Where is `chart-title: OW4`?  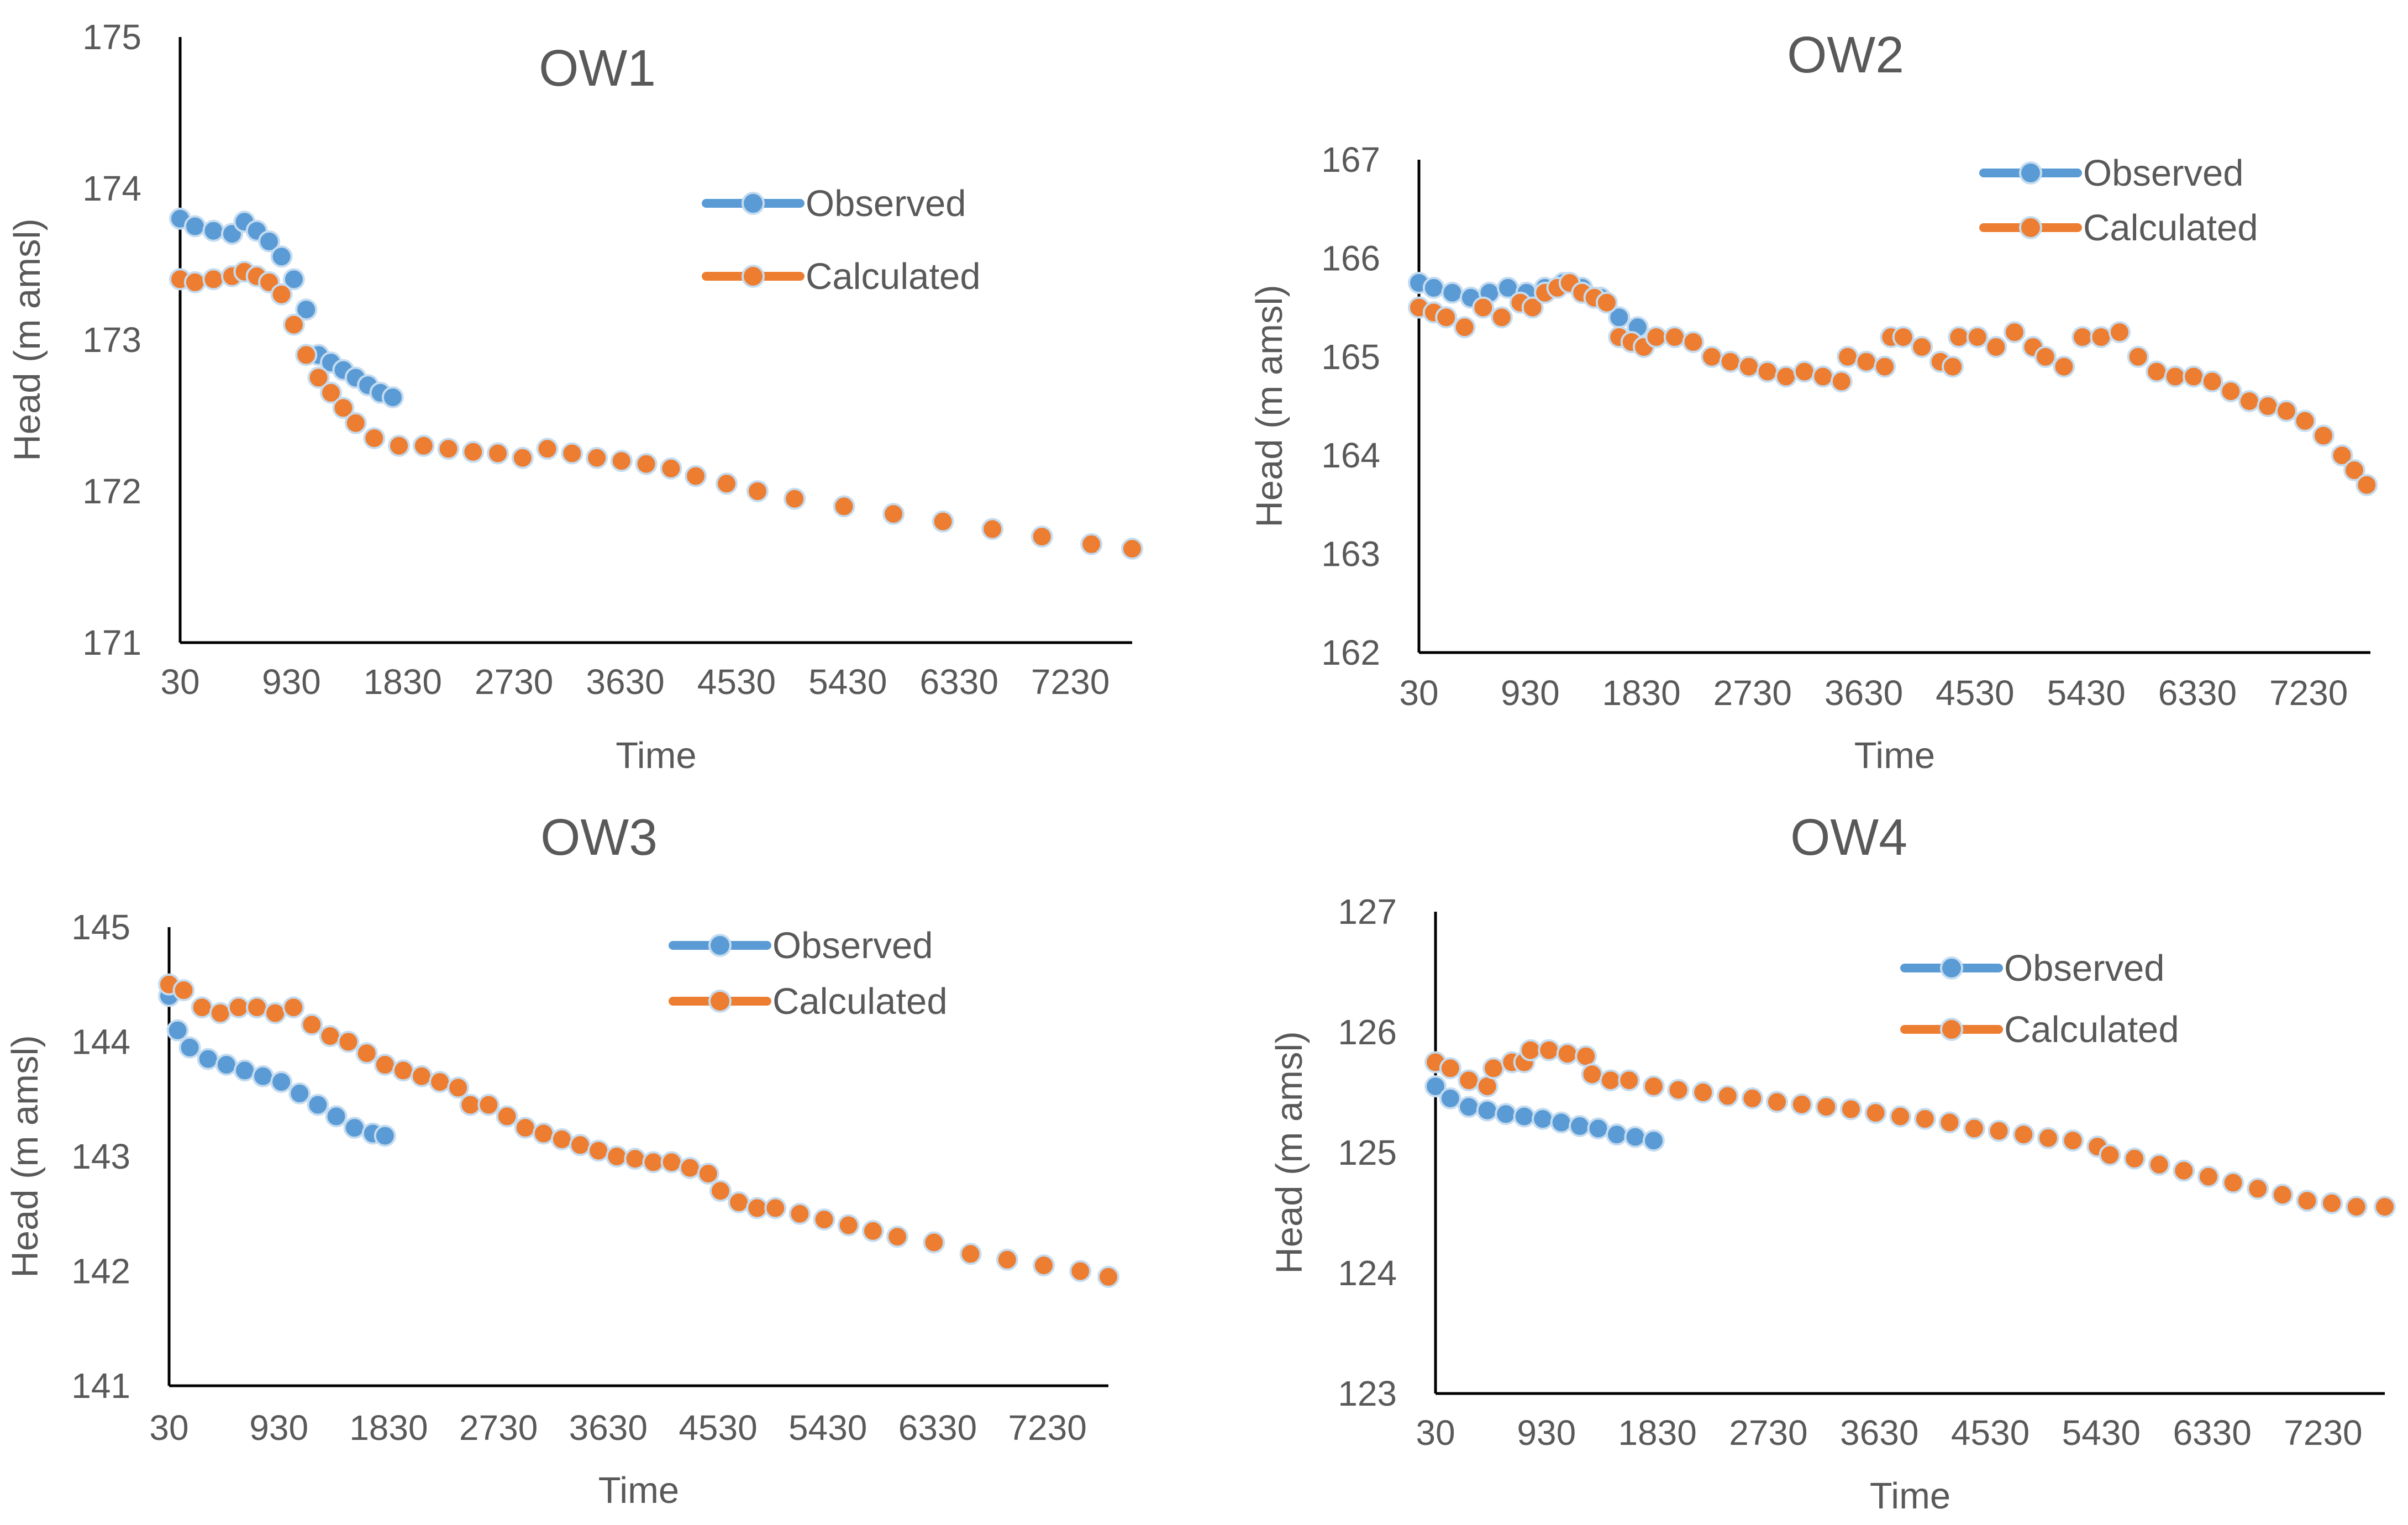 chart-title: OW4 is located at coordinates (1848, 837).